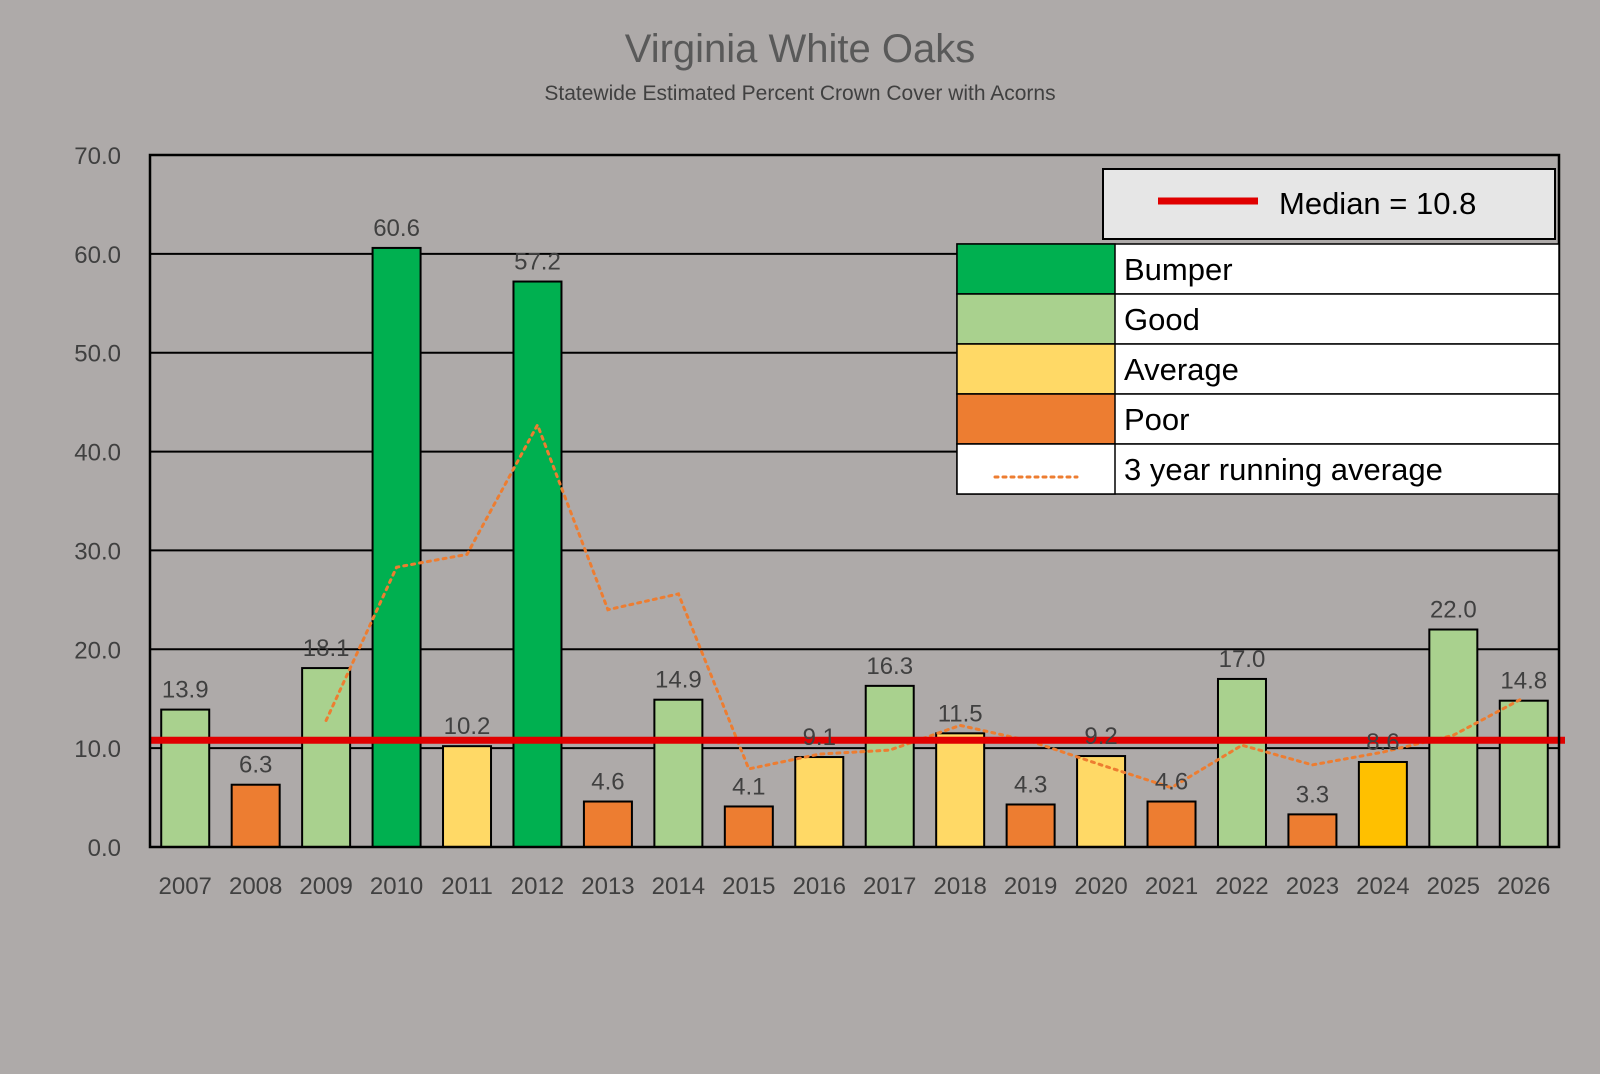 The image size is (1600, 1074). Describe the element at coordinates (1100, 736) in the screenshot. I see `data-label: 9.2` at that location.